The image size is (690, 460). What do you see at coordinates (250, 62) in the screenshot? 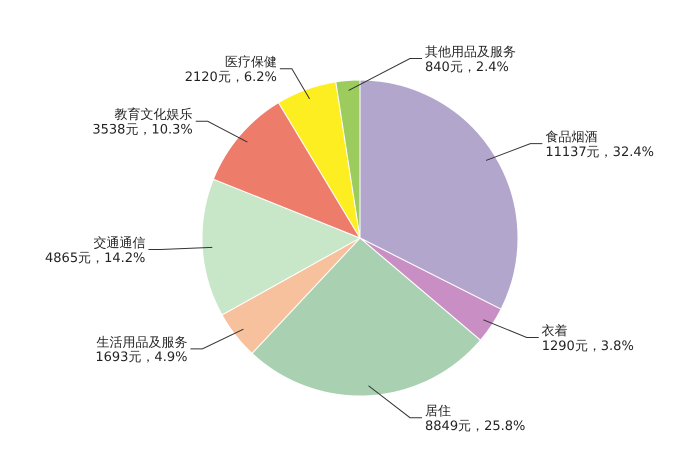
I see `slice-label: 医疗保健` at bounding box center [250, 62].